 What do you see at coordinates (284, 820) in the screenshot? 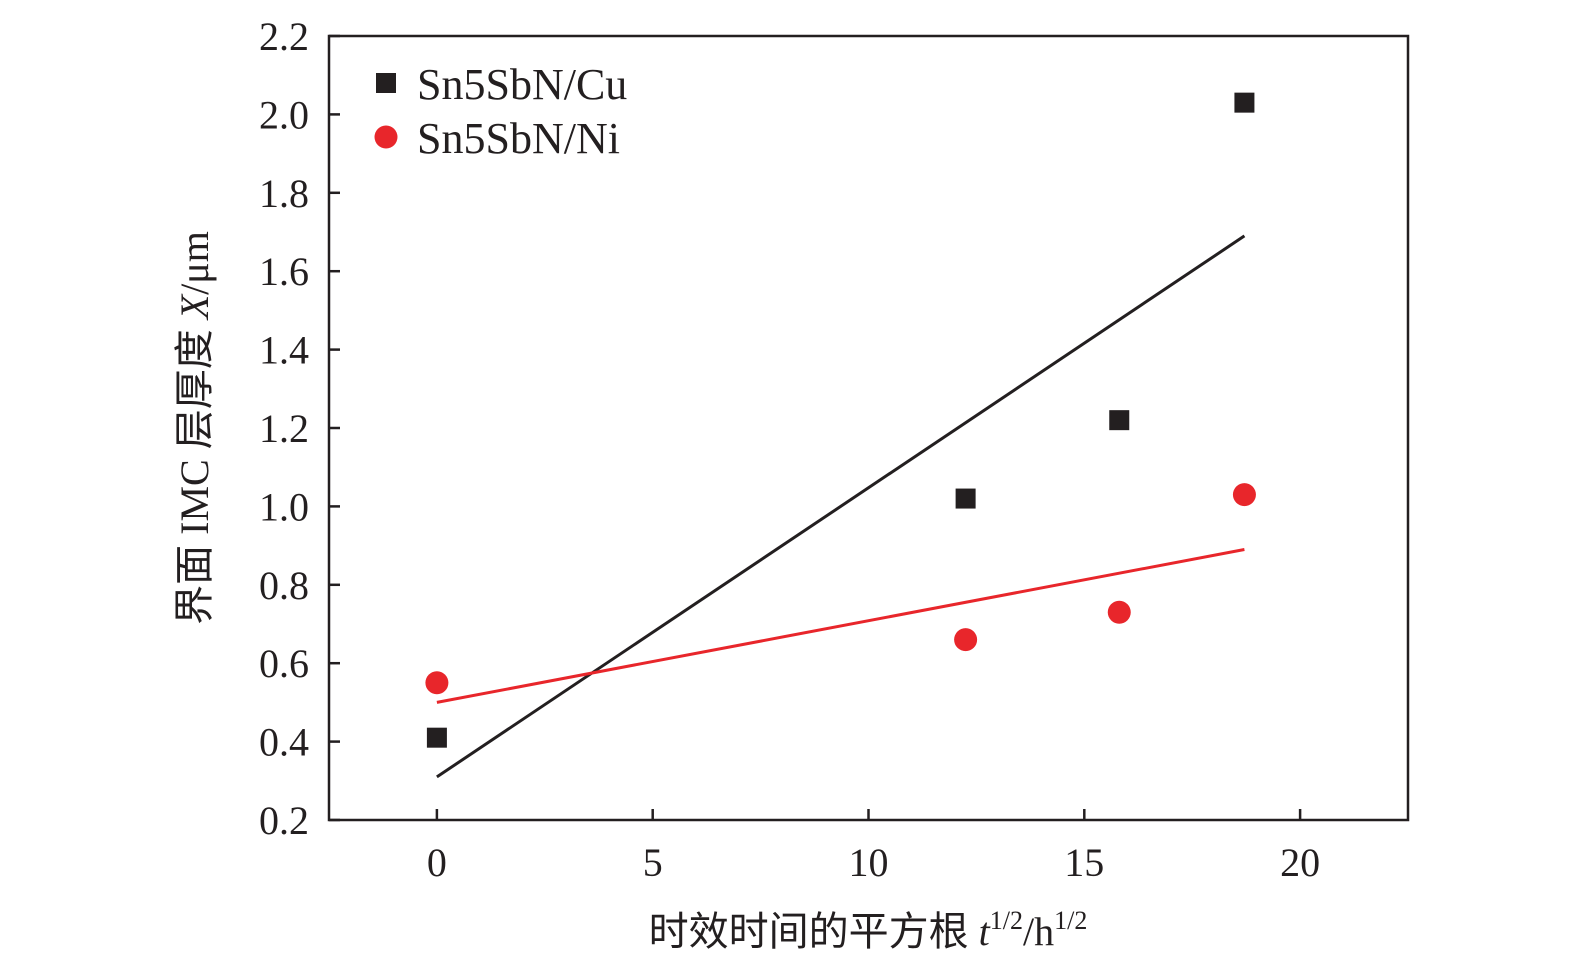
I see `y-tick-label: 0.2` at bounding box center [284, 820].